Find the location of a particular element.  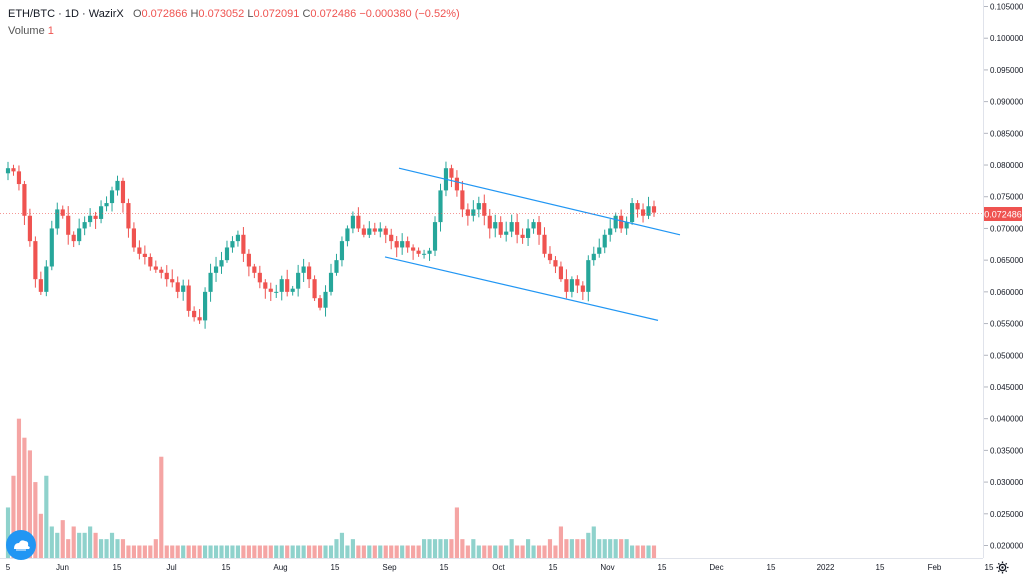

price-tick-label: 0.090000 is located at coordinates (1007, 102).